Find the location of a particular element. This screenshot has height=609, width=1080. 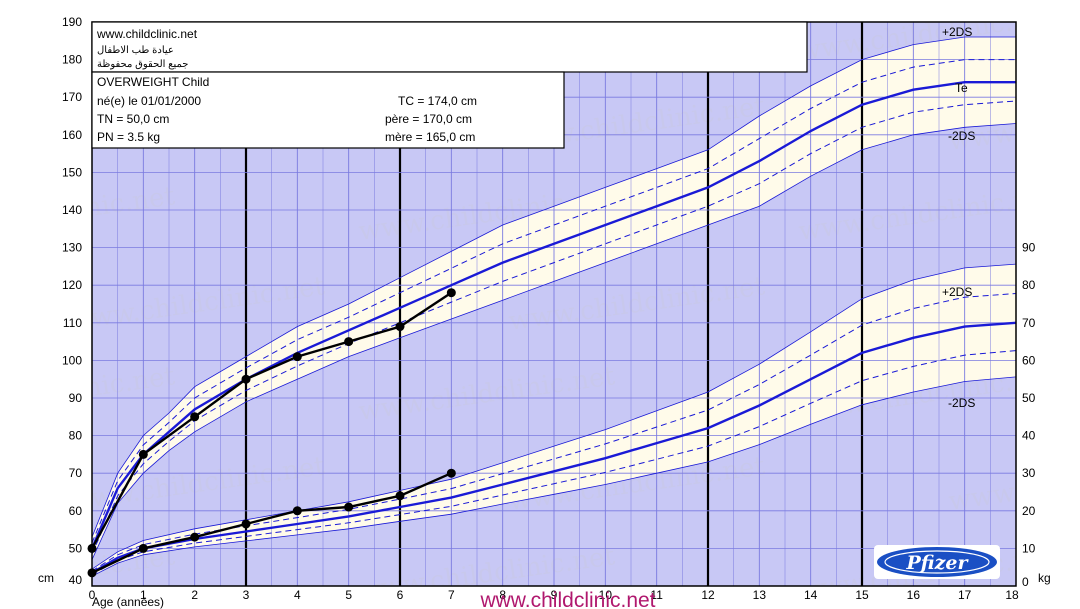

mother-height: mère = 165,0 cm is located at coordinates (430, 137).